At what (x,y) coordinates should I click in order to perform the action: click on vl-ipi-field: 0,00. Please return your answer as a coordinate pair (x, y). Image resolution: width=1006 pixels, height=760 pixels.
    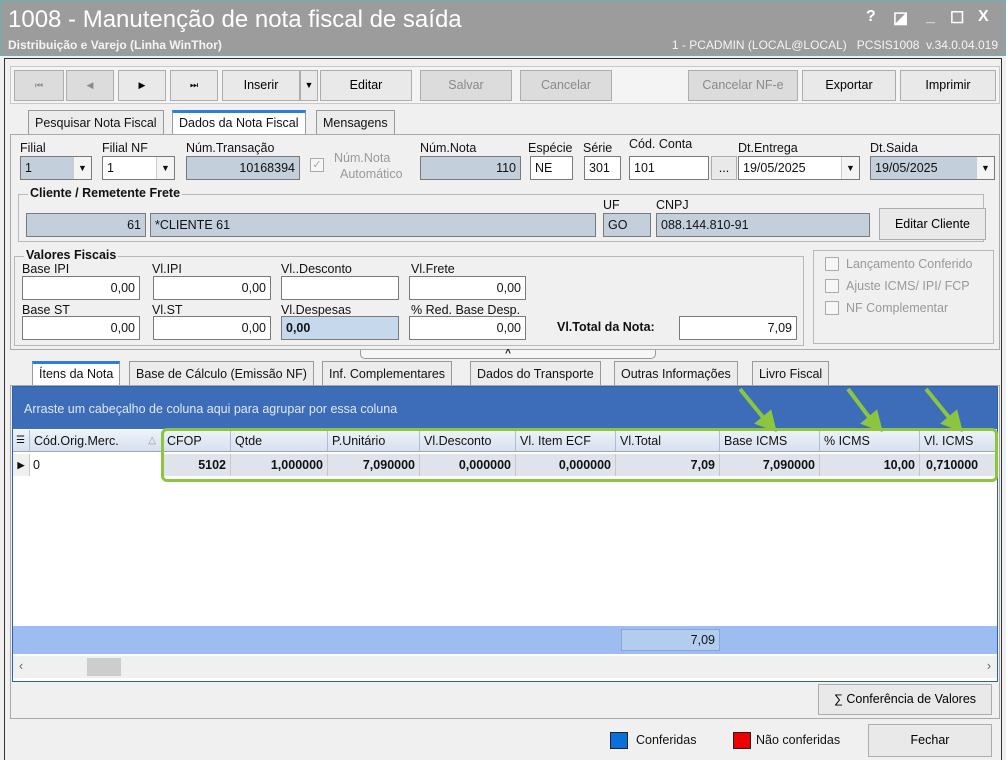
    Looking at the image, I should click on (212, 288).